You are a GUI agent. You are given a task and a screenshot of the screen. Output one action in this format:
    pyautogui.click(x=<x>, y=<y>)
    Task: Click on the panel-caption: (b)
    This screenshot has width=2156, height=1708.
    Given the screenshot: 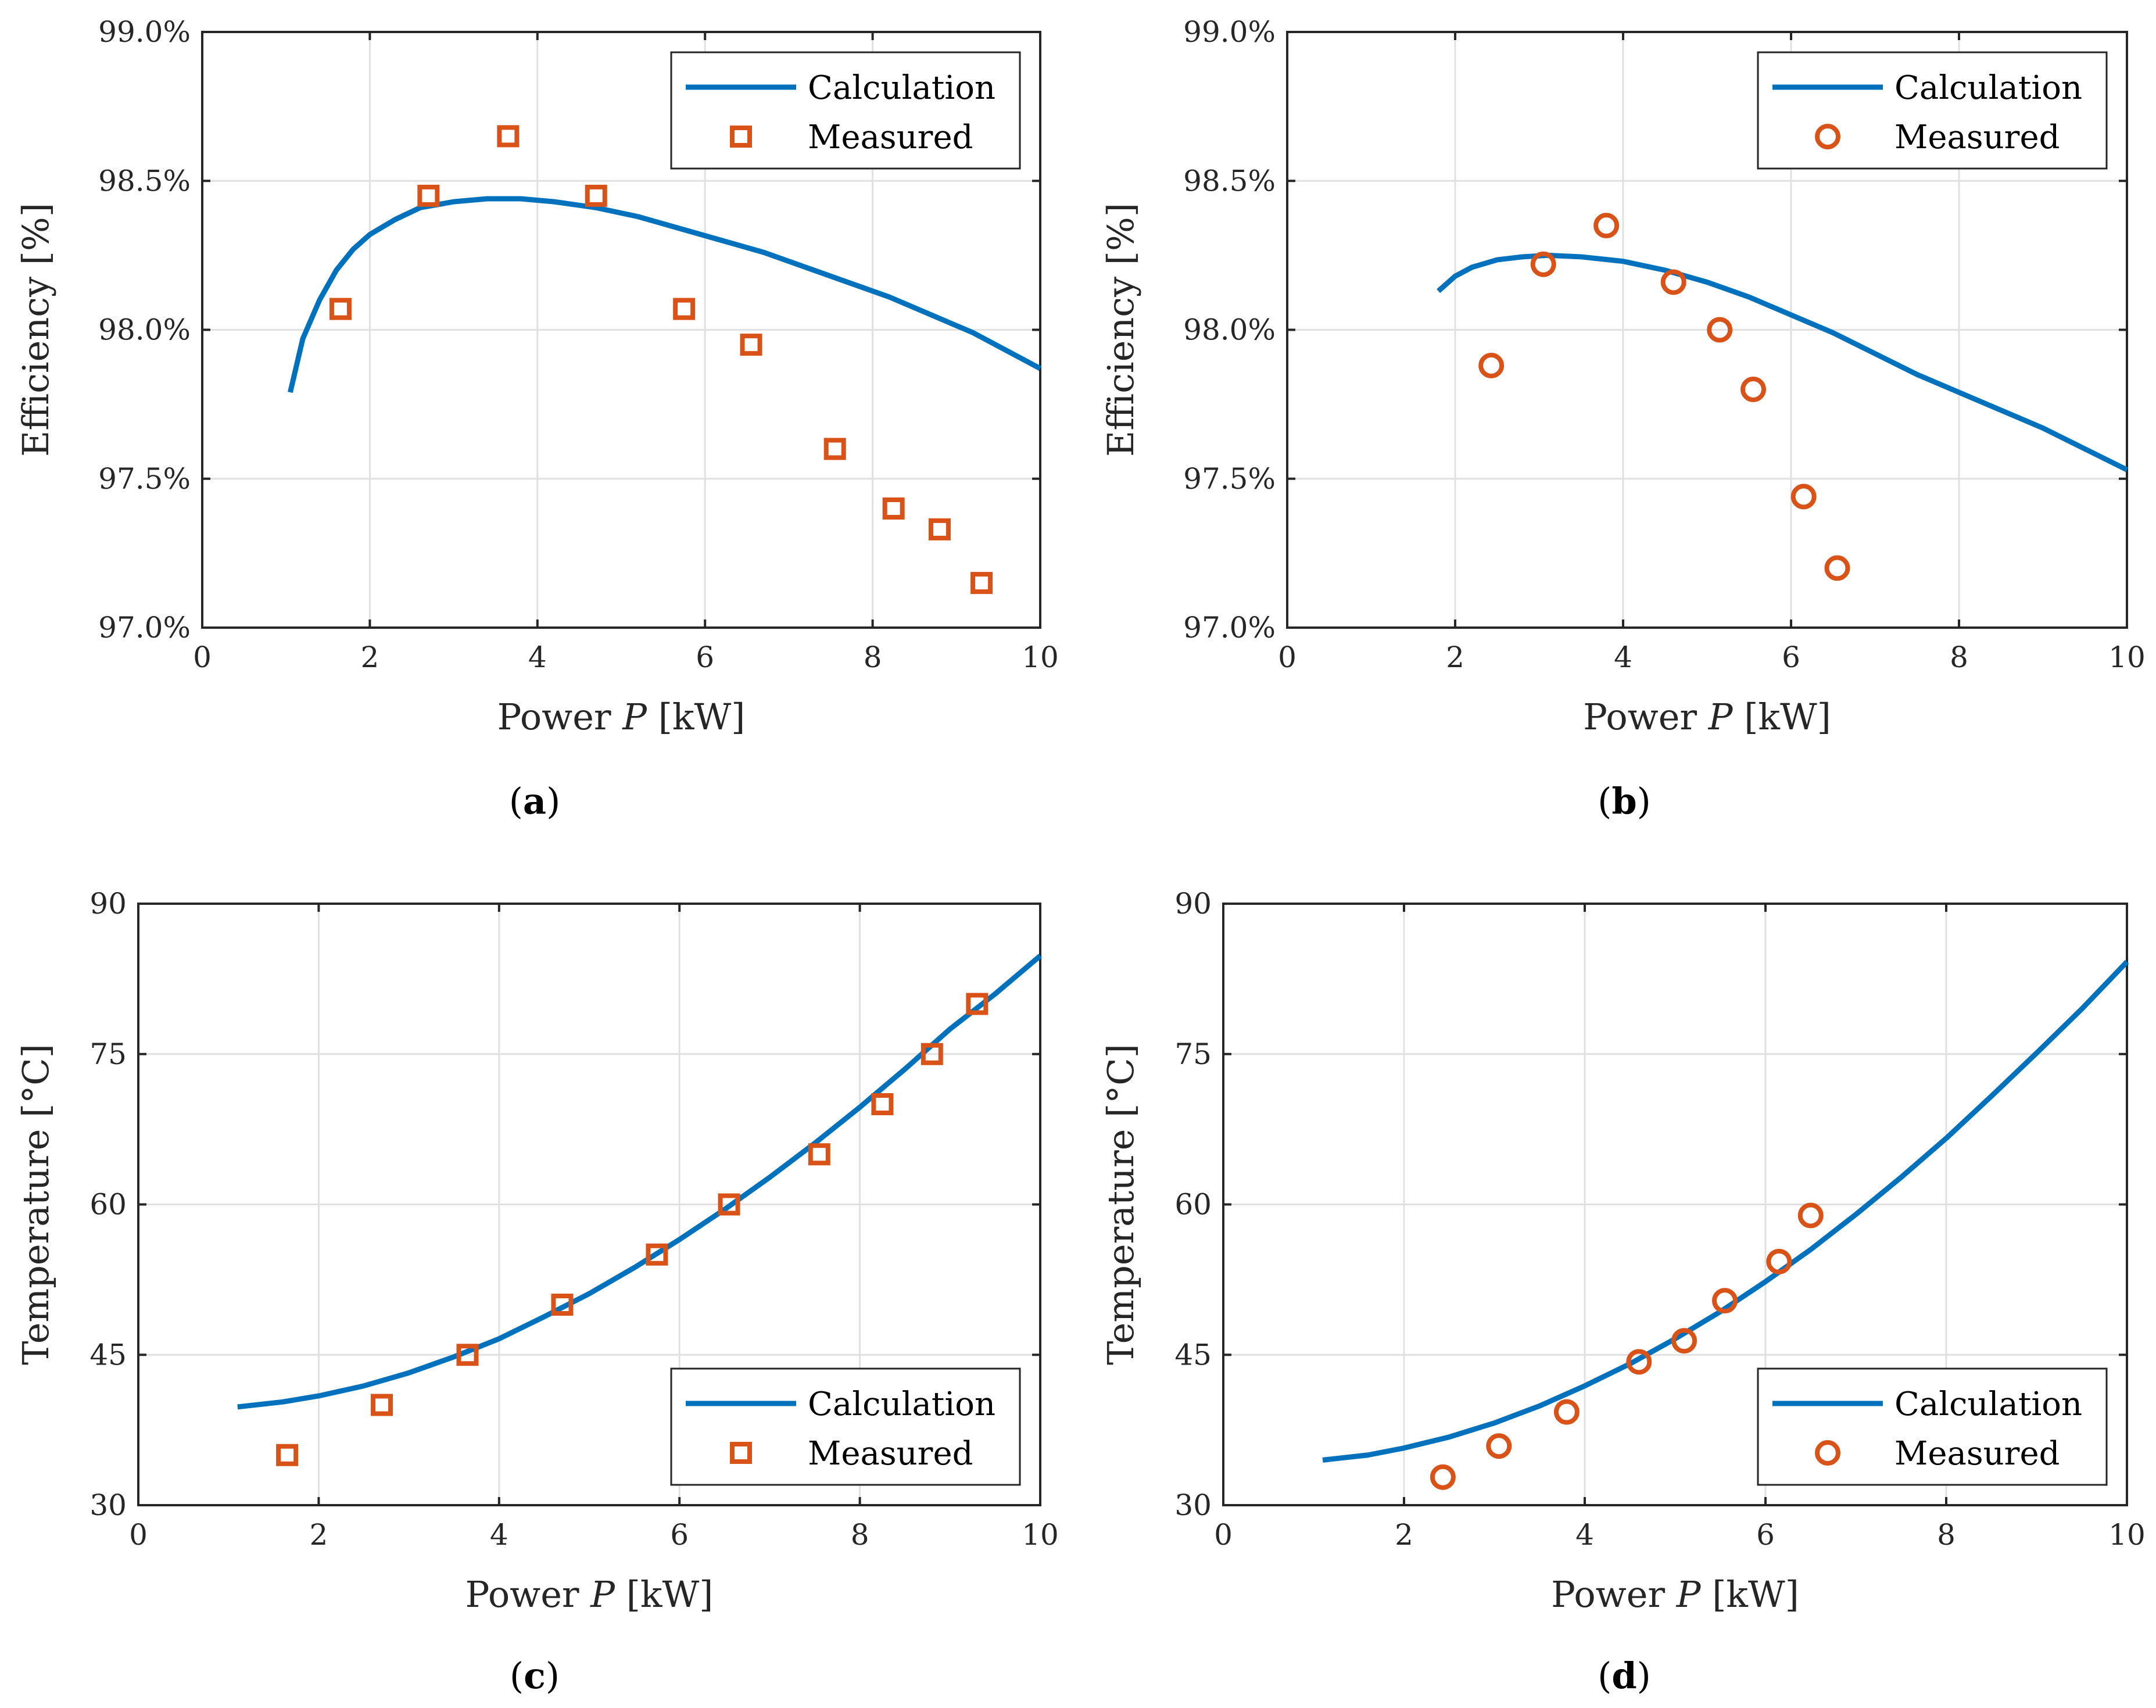 What is the action you would take?
    pyautogui.click(x=1624, y=801)
    